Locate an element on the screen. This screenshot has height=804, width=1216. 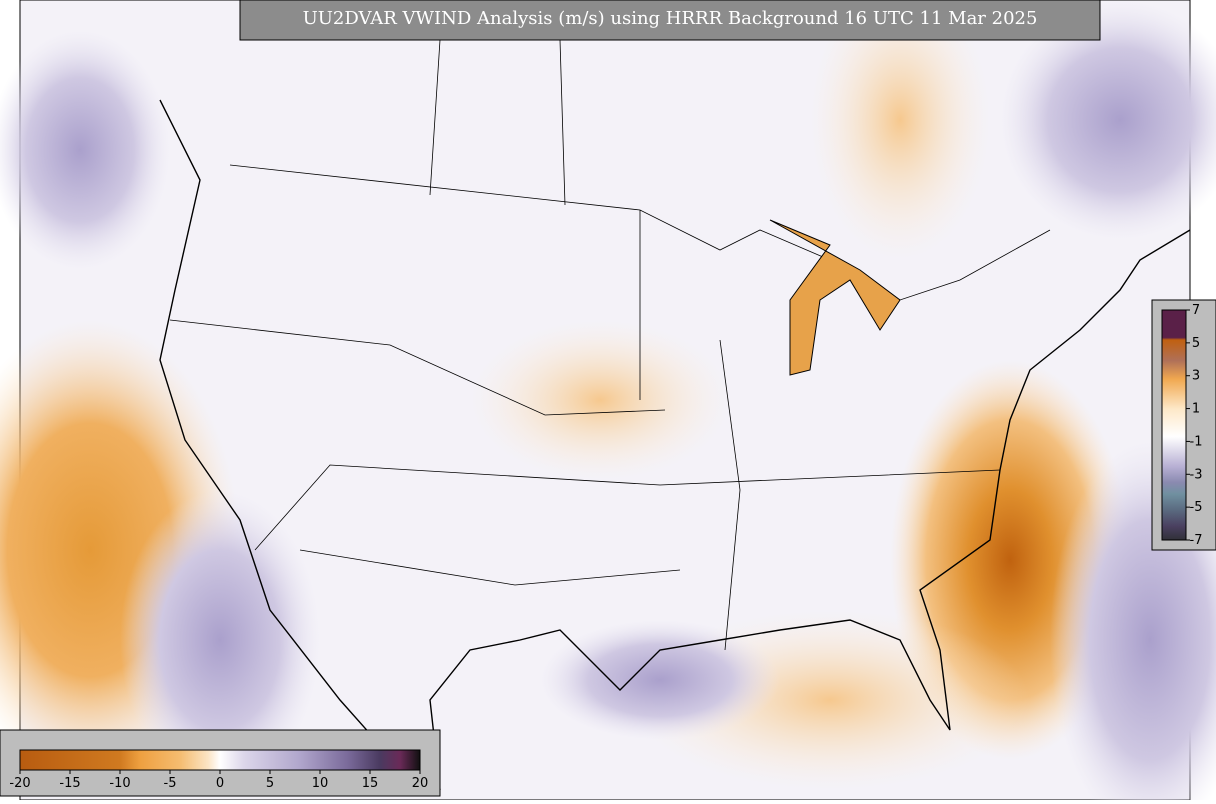
tick-label: 7 is located at coordinates (1196, 310).